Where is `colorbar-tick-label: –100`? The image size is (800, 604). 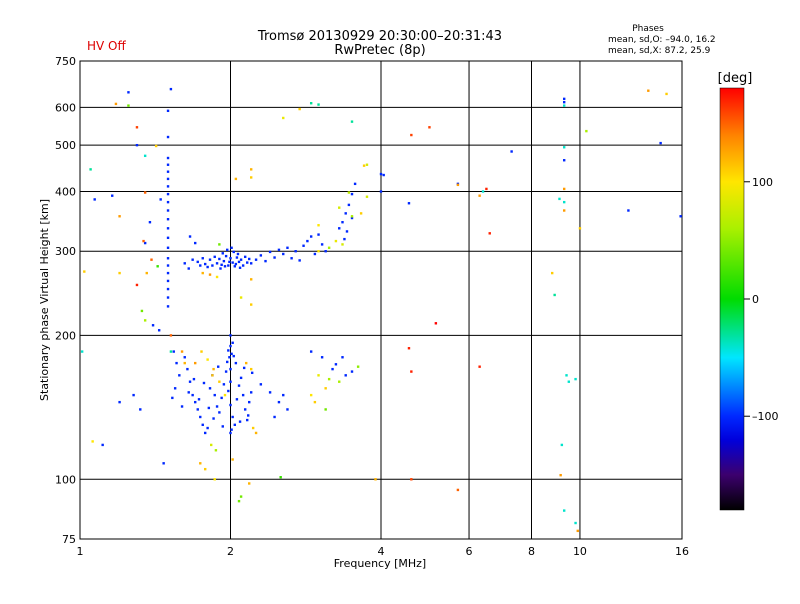
colorbar-tick-label: –100 is located at coordinates (765, 416).